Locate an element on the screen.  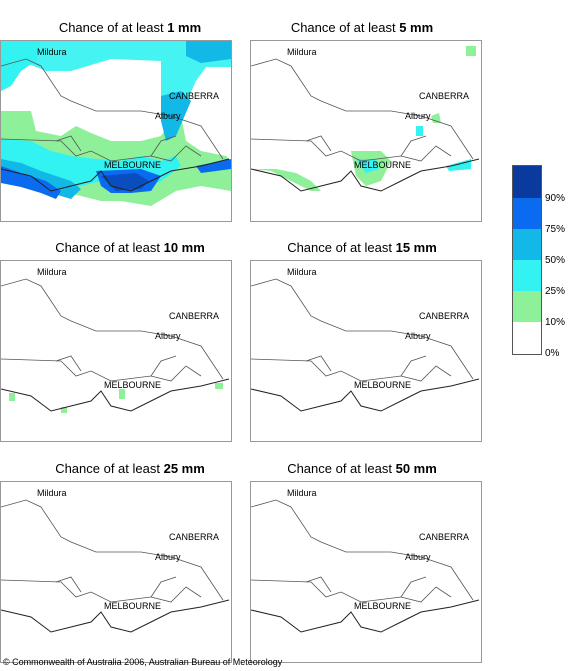
map-50mm-svg is located at coordinates (365, 566).